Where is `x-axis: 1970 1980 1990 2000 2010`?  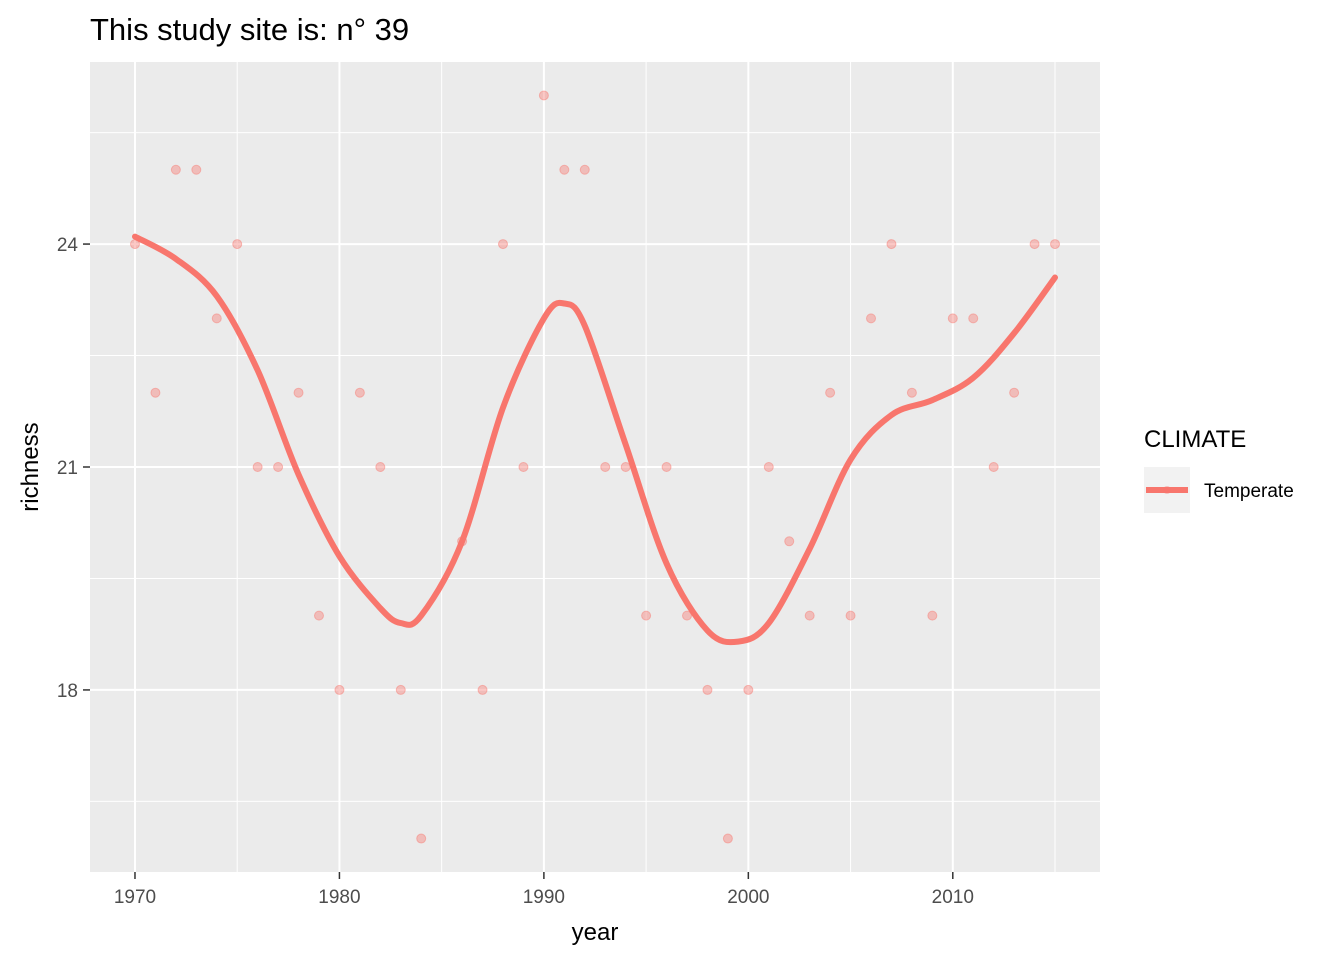 x-axis: 1970 1980 1990 2000 2010 is located at coordinates (544, 890).